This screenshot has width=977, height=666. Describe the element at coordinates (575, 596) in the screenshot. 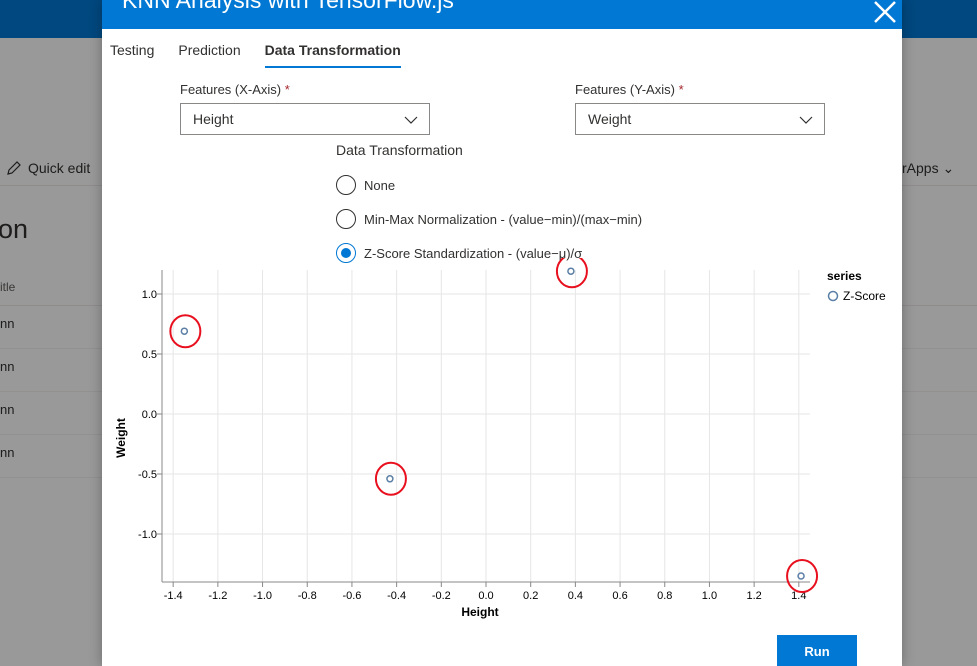

I see `x-tick-label: 0.4` at that location.